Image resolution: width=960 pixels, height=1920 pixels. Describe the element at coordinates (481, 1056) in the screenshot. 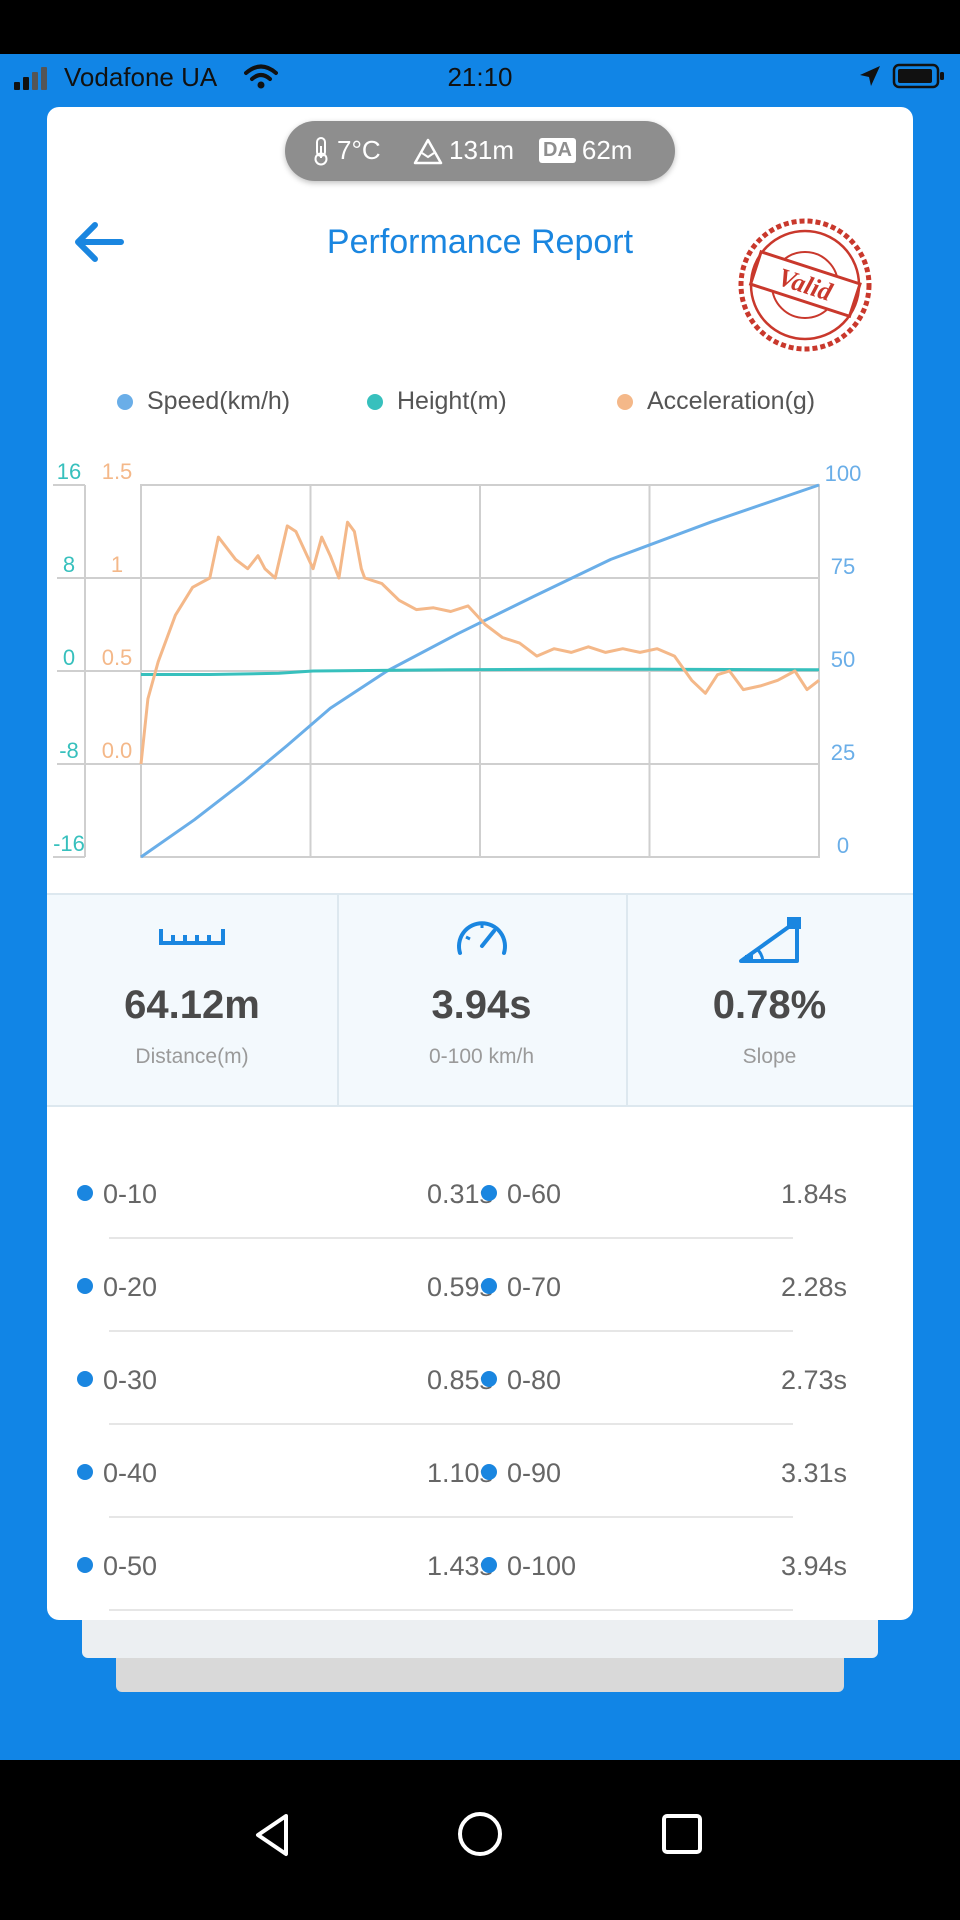

I see `zero-to-hundred-label: 0-100 km/h` at that location.